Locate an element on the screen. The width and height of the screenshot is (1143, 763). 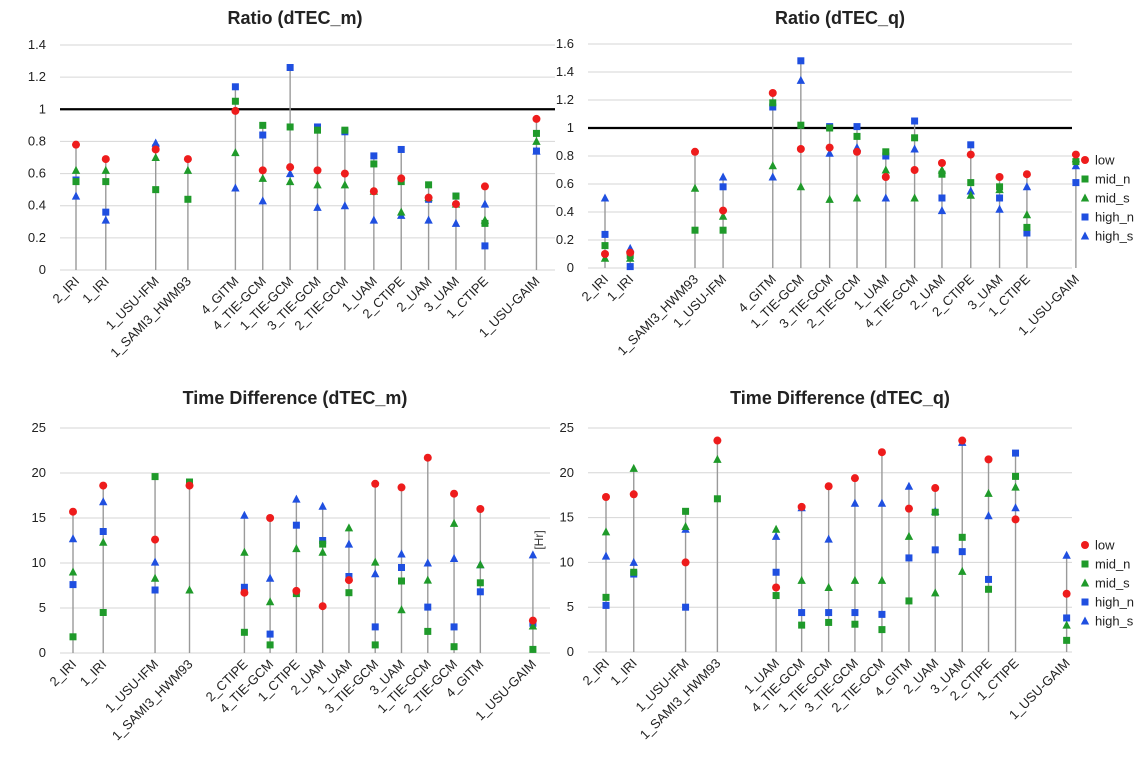
series-mid_n is located at coordinates (840, 179).